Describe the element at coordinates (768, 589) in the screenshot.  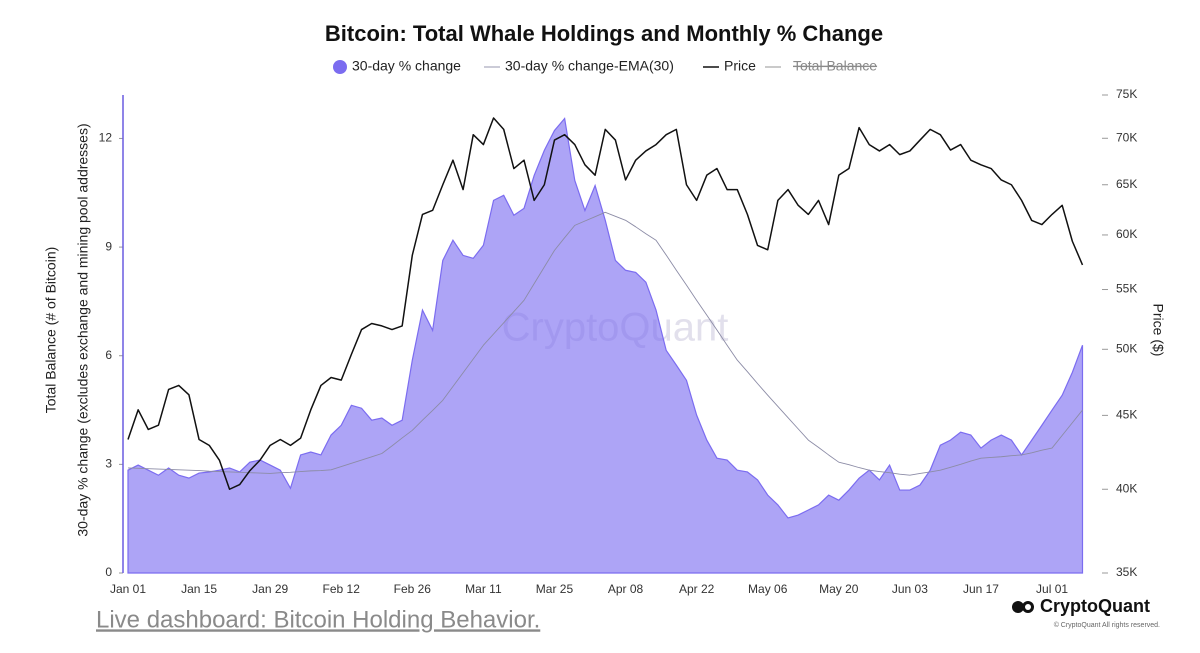
I see `x-tick-label: May 06` at that location.